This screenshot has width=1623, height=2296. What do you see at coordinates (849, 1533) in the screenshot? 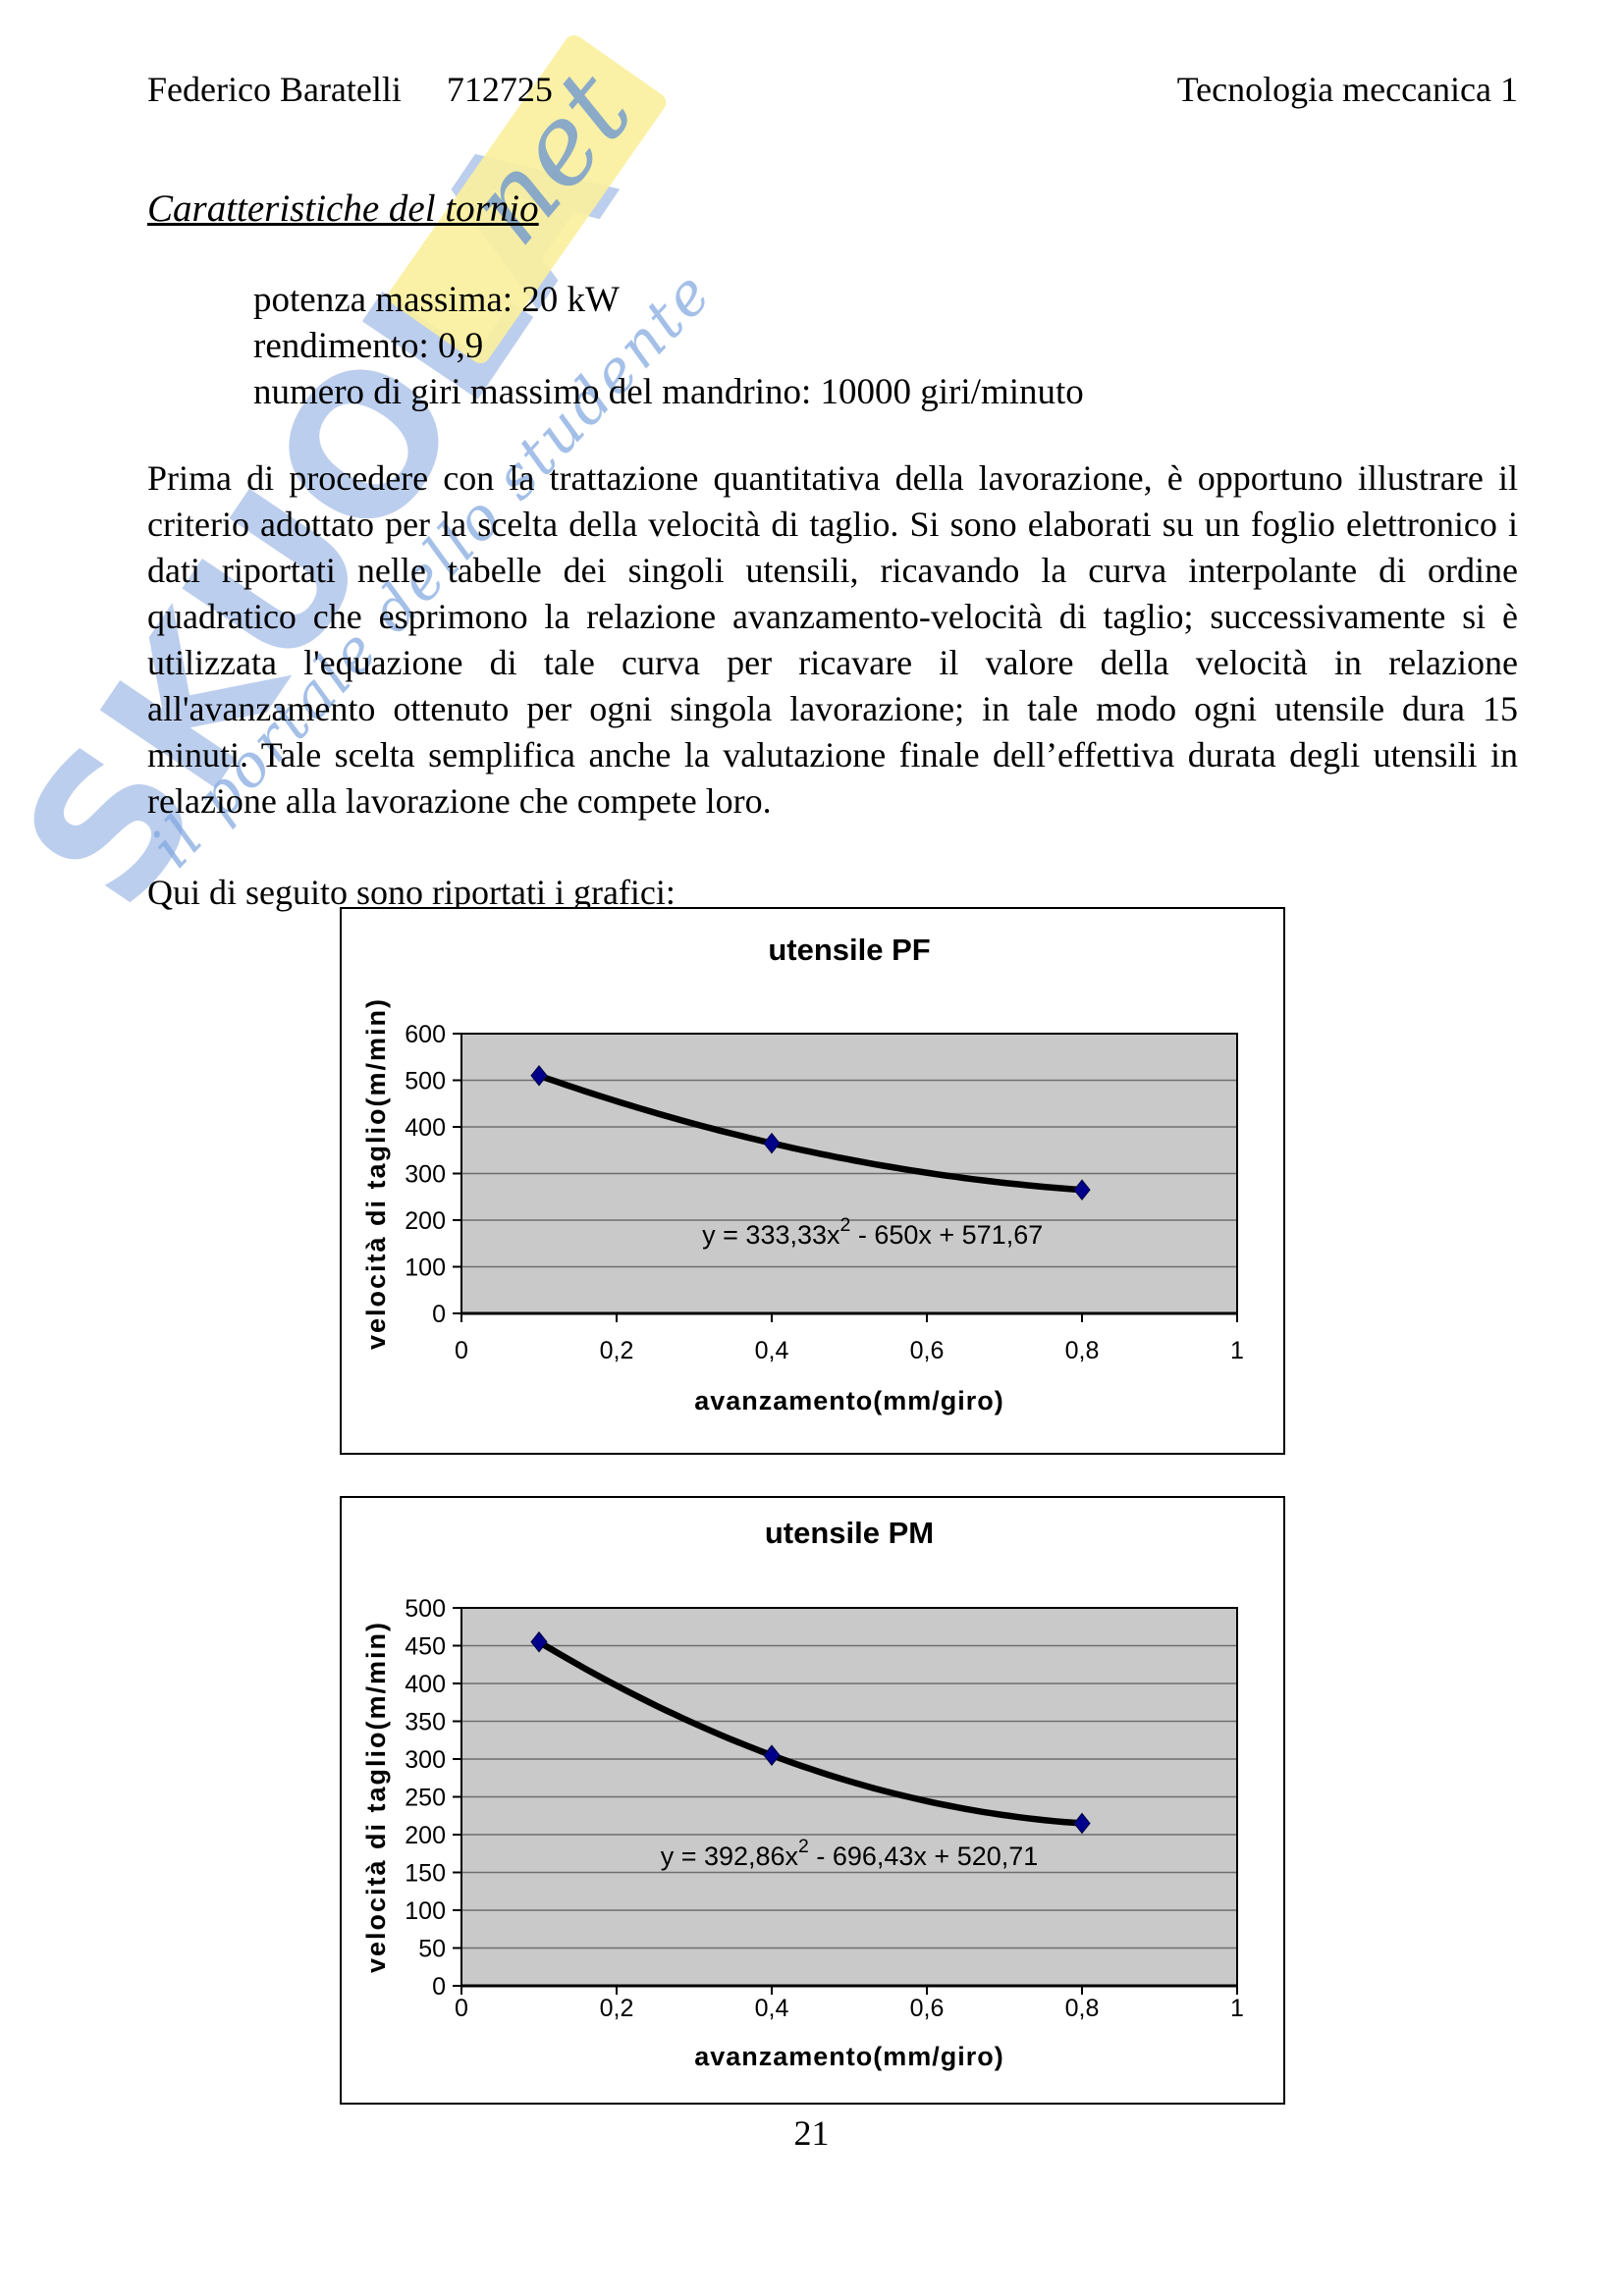
I see `svg-text: utensile PM` at bounding box center [849, 1533].